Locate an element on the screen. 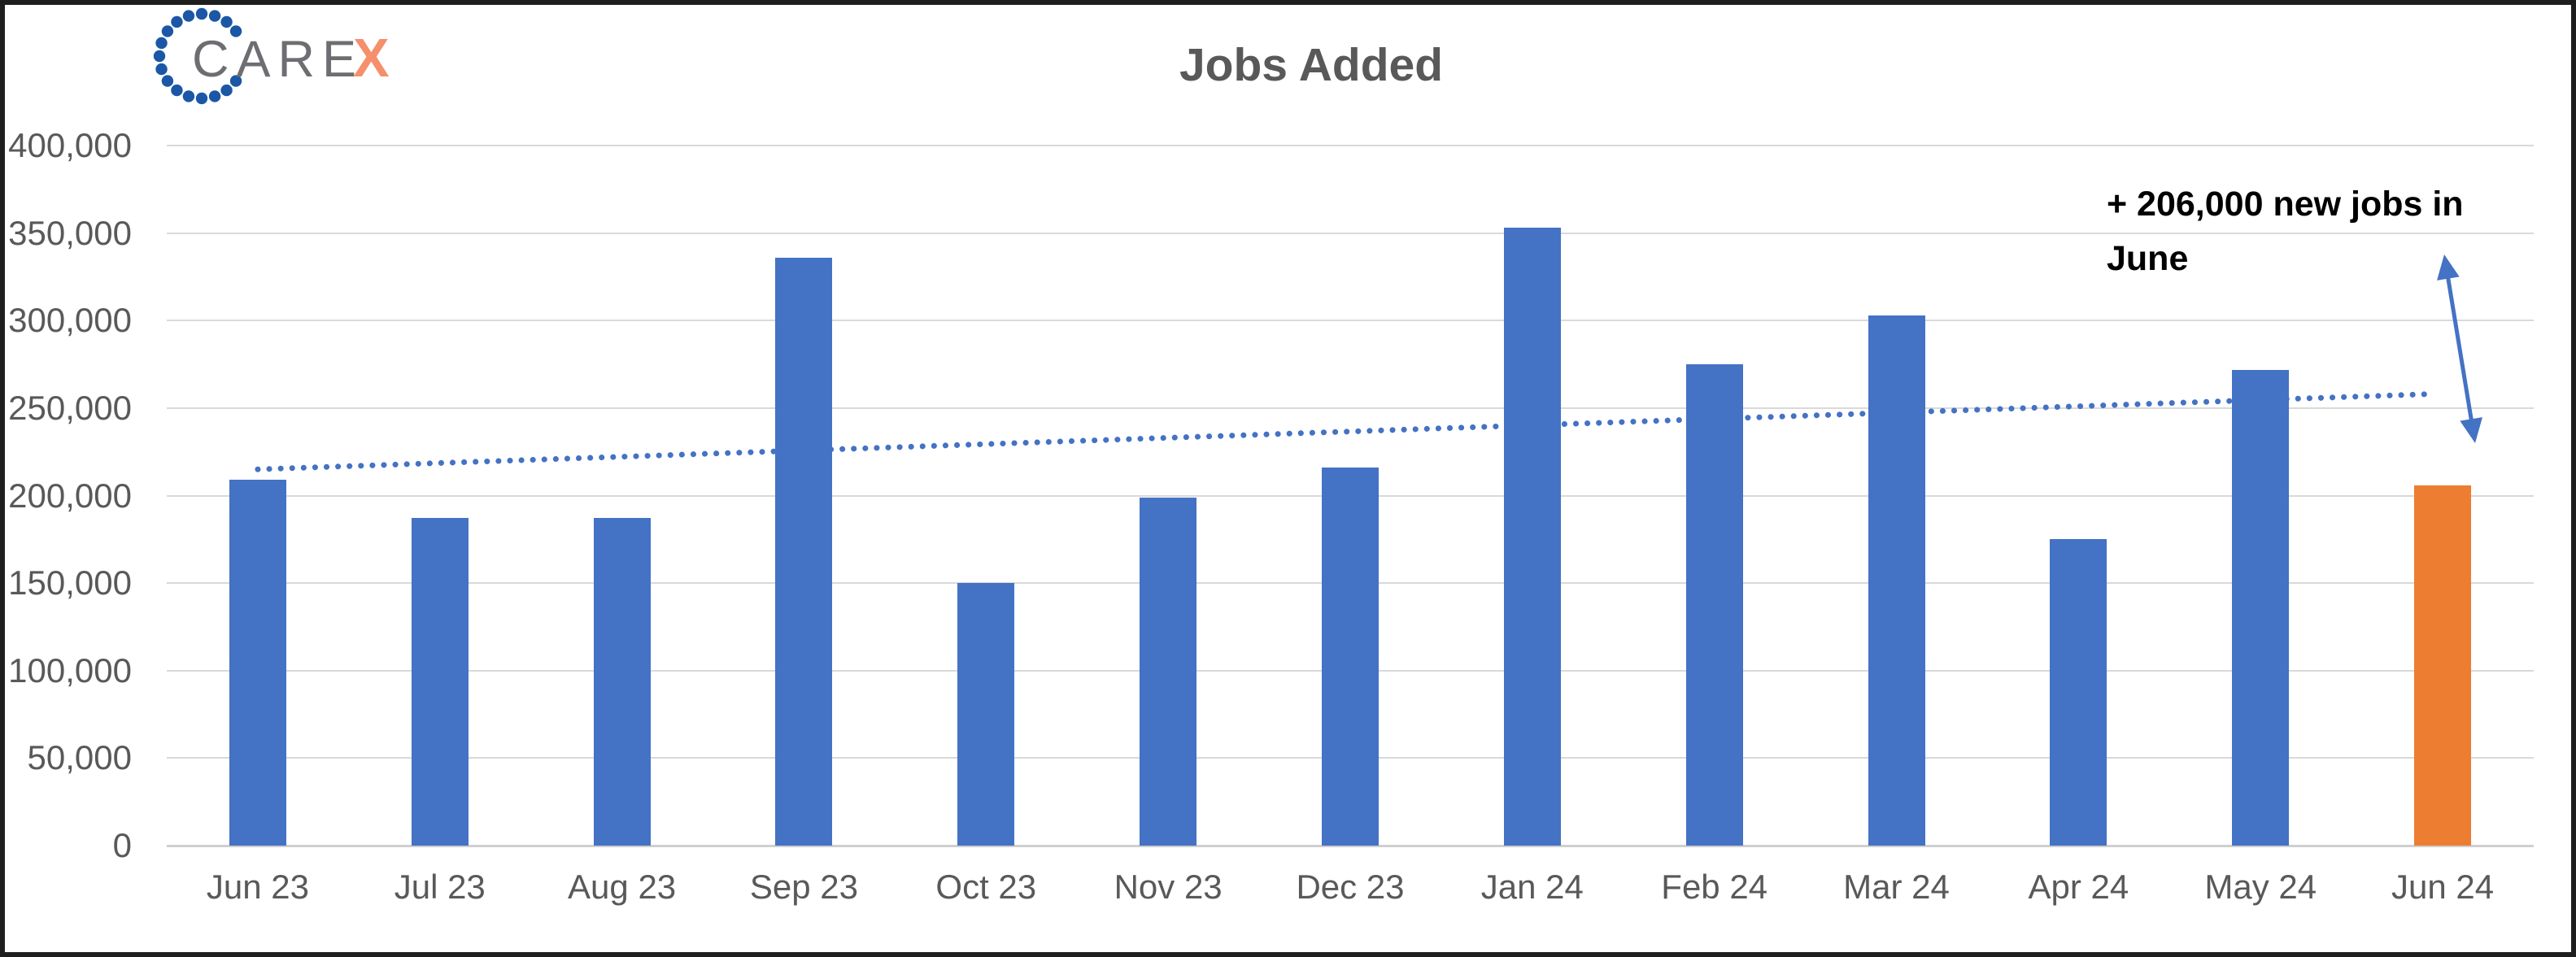 The height and width of the screenshot is (957, 2576). annotation-line-1: + 206,000 new jobs in is located at coordinates (2285, 204).